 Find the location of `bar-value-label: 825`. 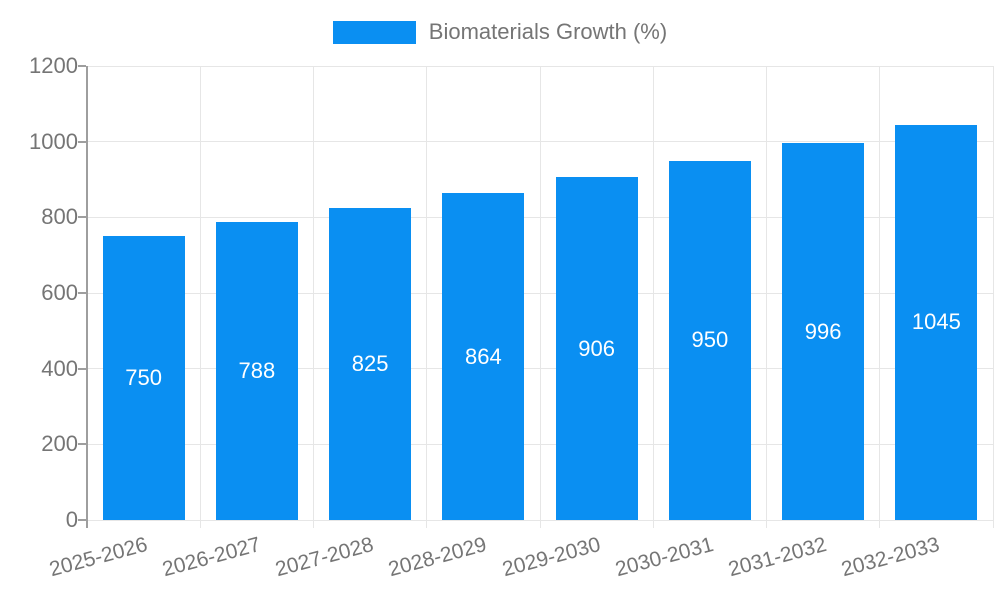

bar-value-label: 825 is located at coordinates (370, 363).